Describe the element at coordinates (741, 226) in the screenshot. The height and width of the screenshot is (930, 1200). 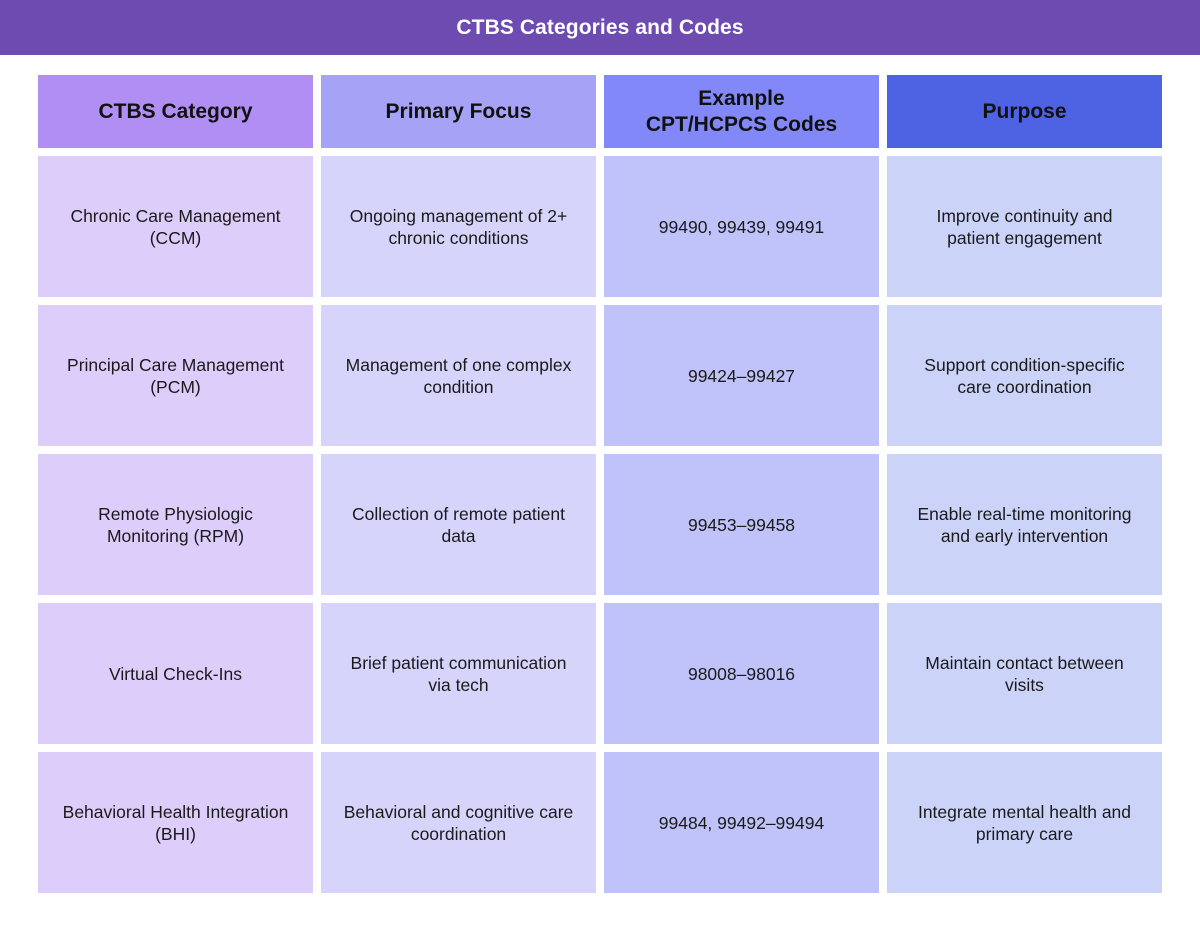
I see `table-cell-codes: 99490, 99439, 99491` at that location.